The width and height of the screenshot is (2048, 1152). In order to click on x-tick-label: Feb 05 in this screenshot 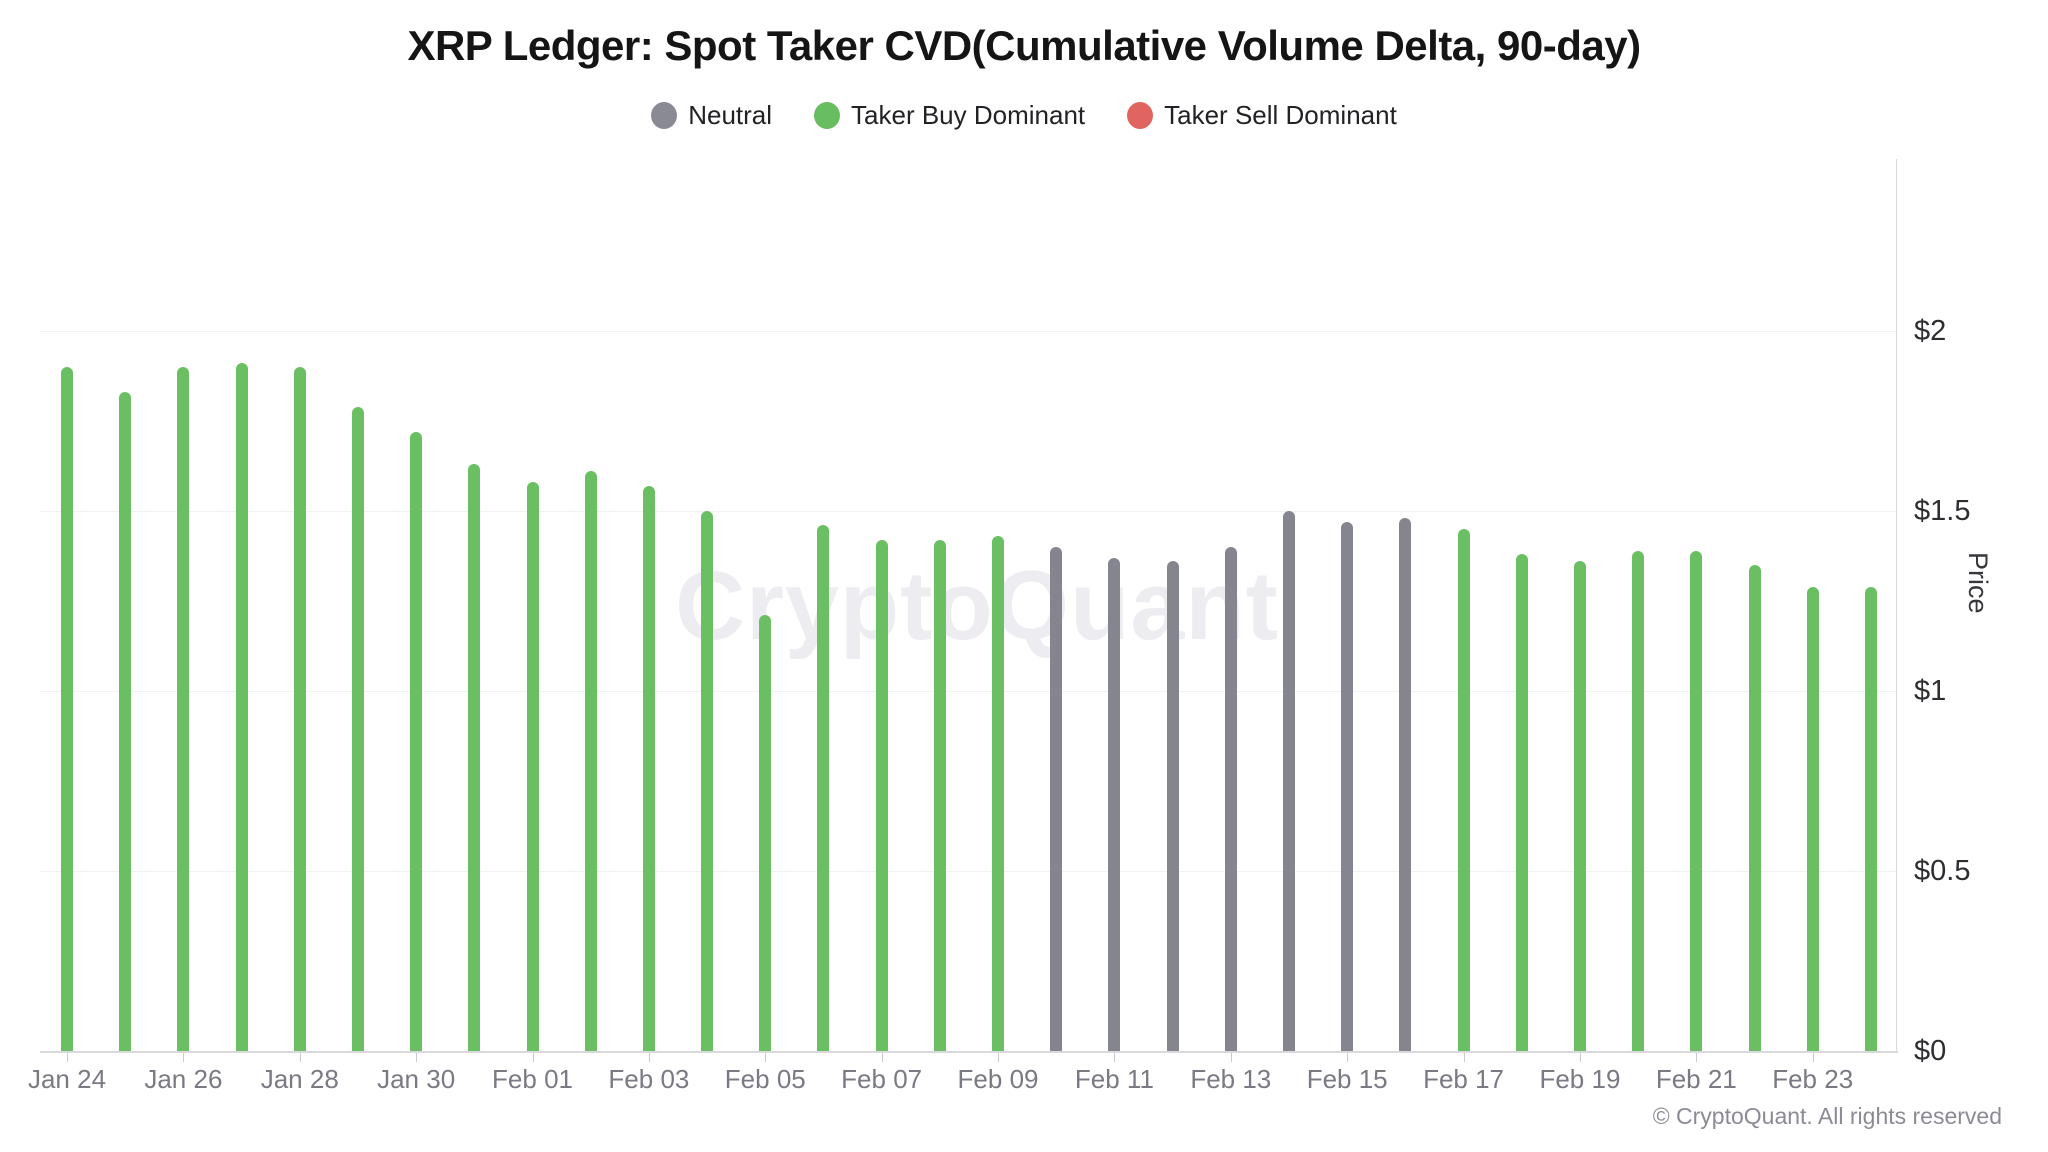, I will do `click(765, 1079)`.